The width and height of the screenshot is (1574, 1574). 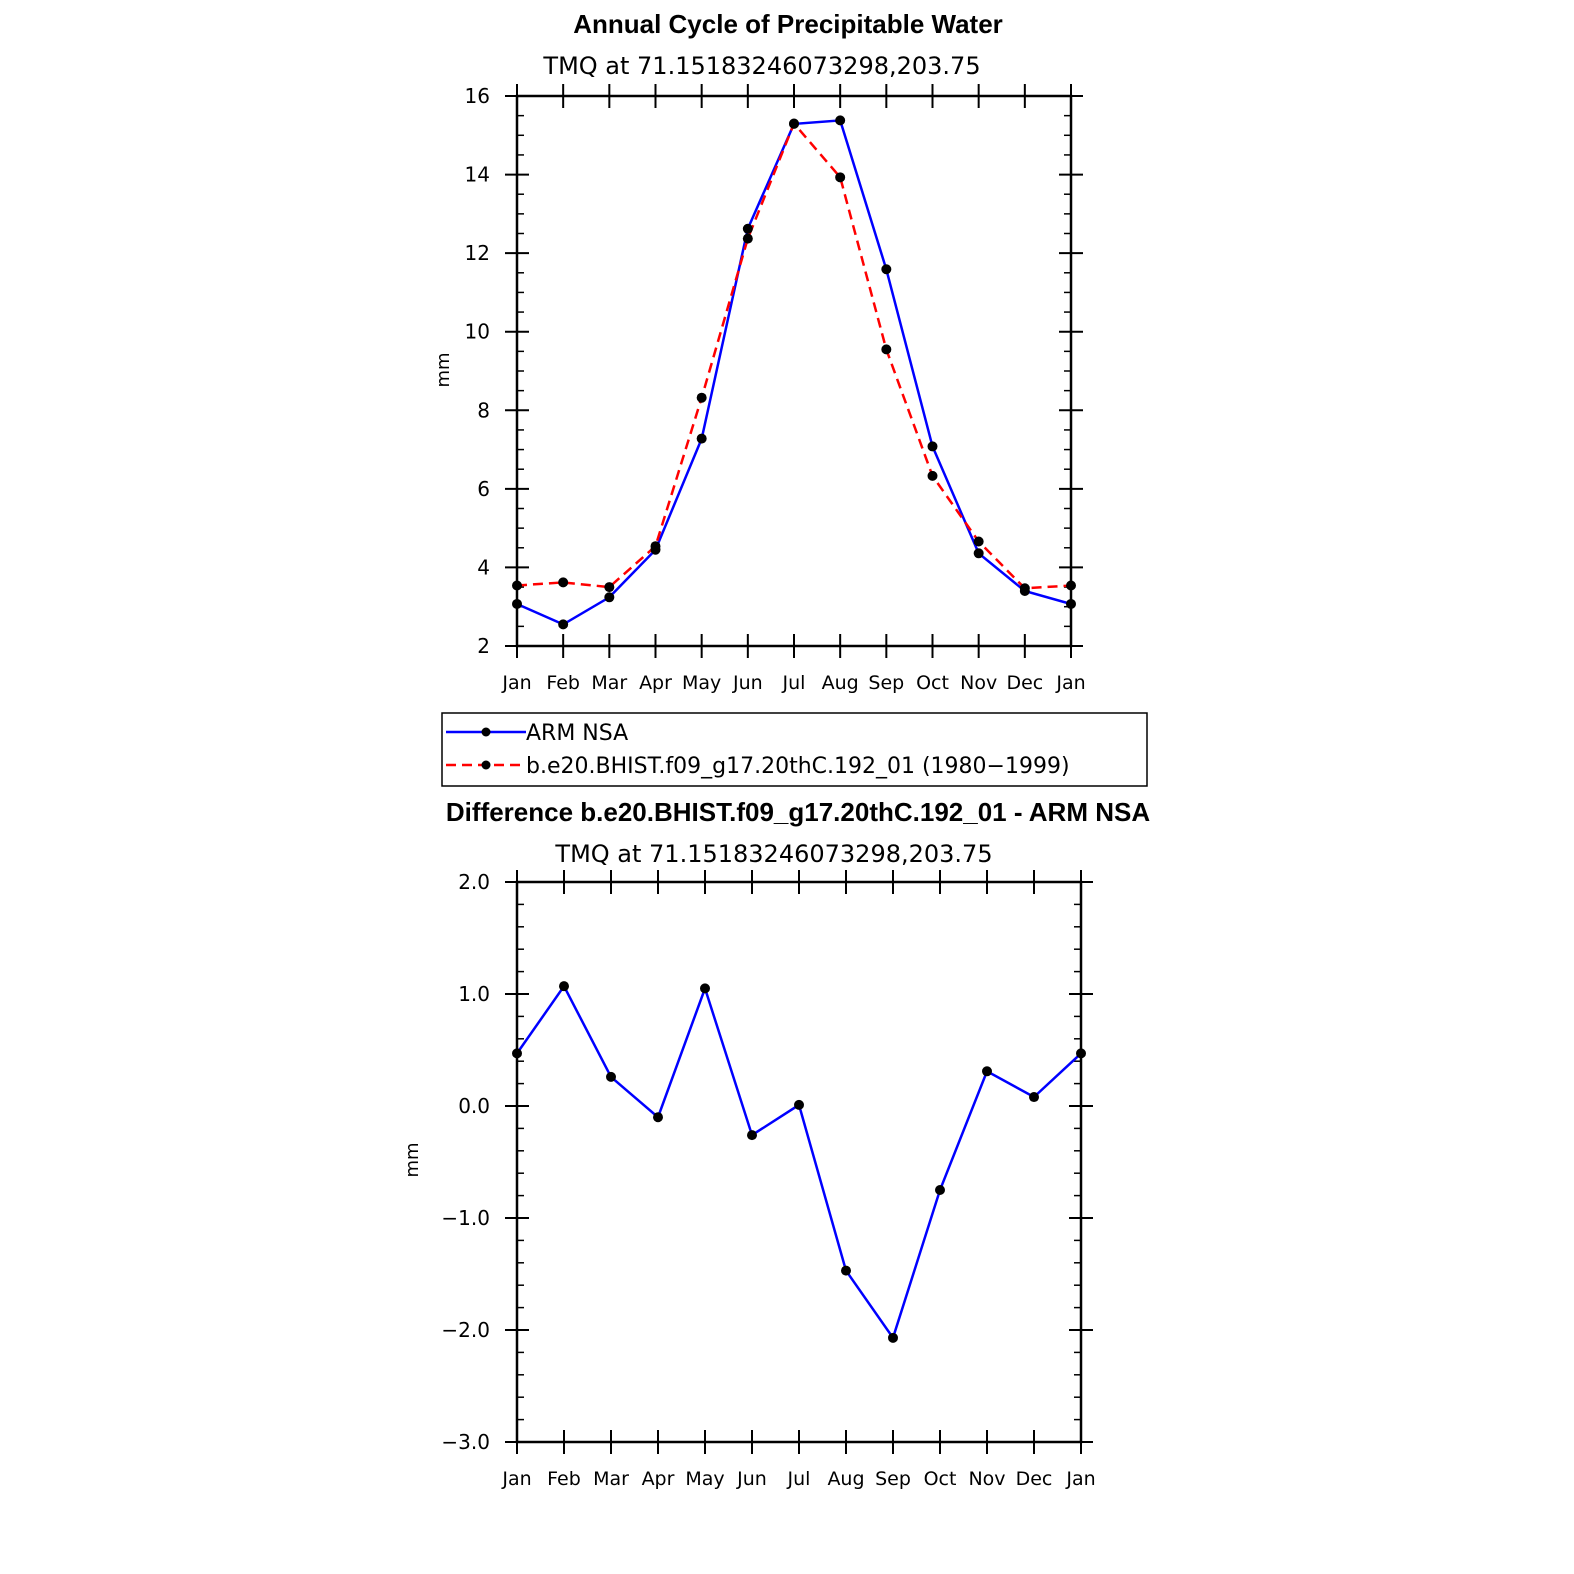 I want to click on legend-item-arm-nsa: ARM NSA, so click(x=537, y=733).